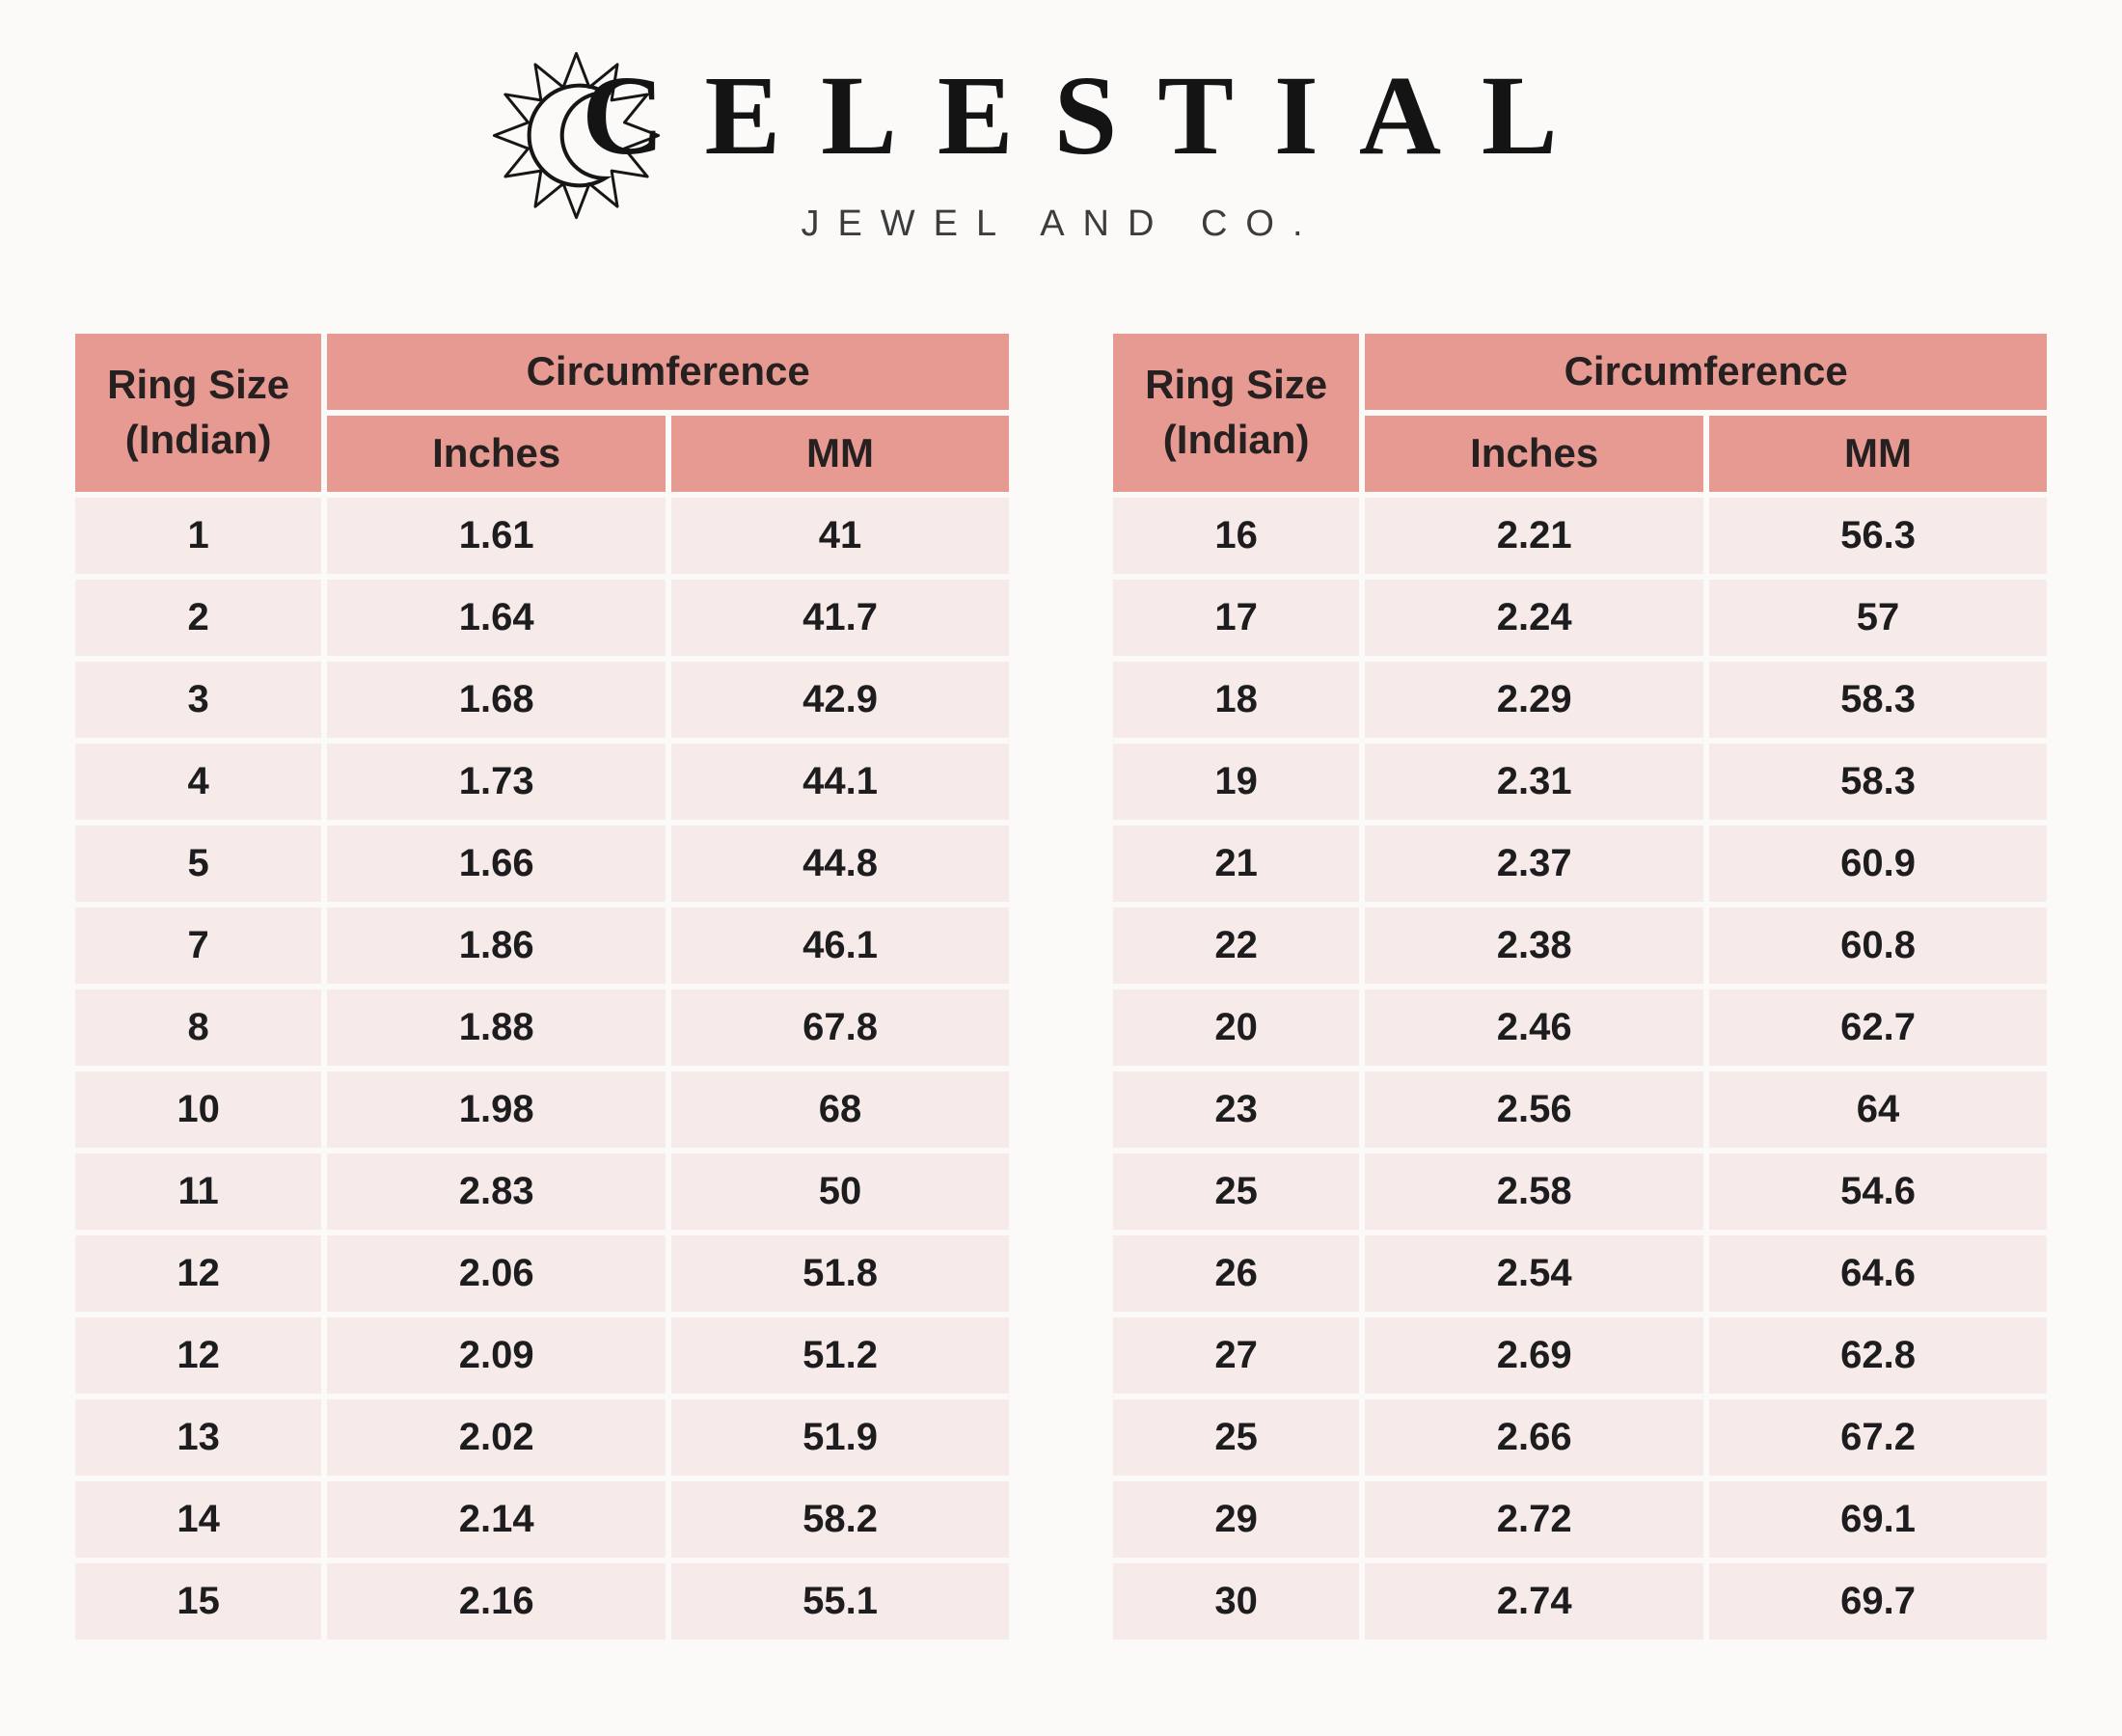 The width and height of the screenshot is (2122, 1736). What do you see at coordinates (497, 782) in the screenshot?
I see `inches-cell: 1.73` at bounding box center [497, 782].